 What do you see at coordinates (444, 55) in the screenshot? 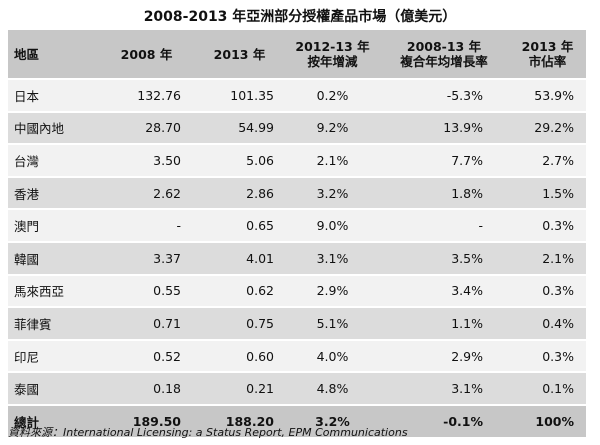
I see `header-cagr: 2008-13 年複合年均增長率` at bounding box center [444, 55].